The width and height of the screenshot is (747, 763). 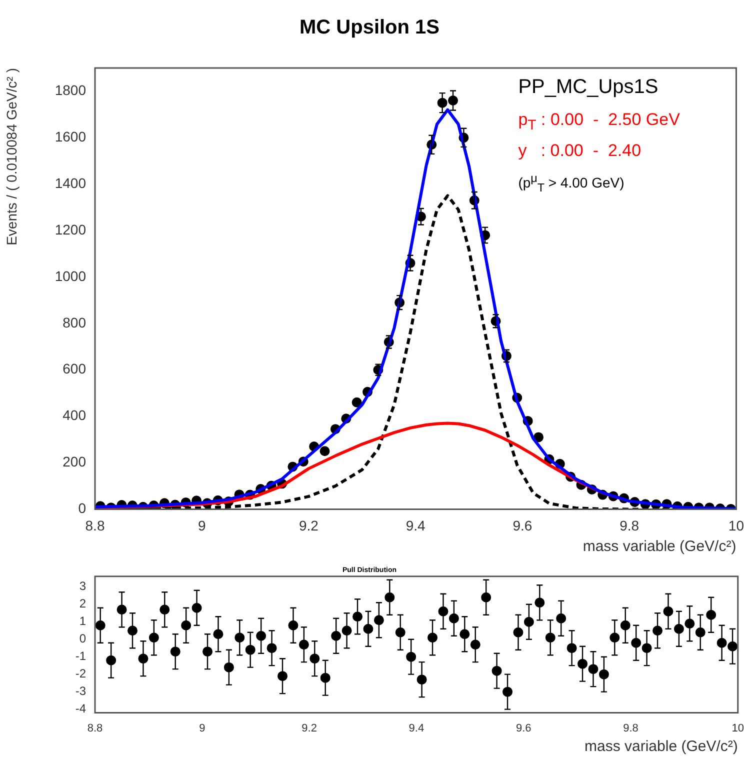 What do you see at coordinates (82, 586) in the screenshot?
I see `y-tick-label: 3` at bounding box center [82, 586].